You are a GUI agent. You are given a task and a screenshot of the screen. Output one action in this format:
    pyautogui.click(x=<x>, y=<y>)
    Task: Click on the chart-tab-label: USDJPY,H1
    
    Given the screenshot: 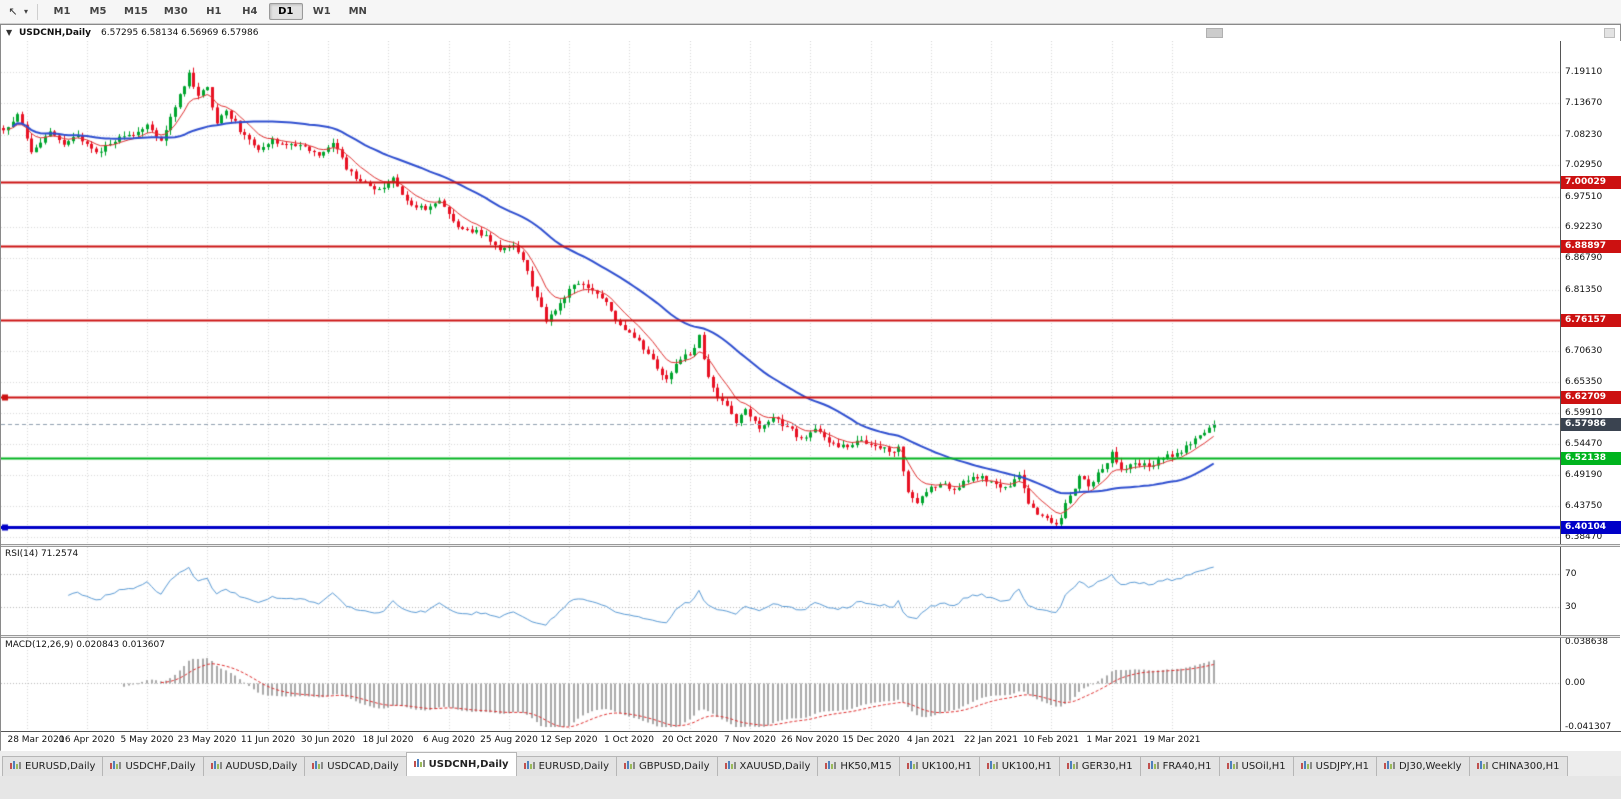 What is the action you would take?
    pyautogui.click(x=1342, y=766)
    